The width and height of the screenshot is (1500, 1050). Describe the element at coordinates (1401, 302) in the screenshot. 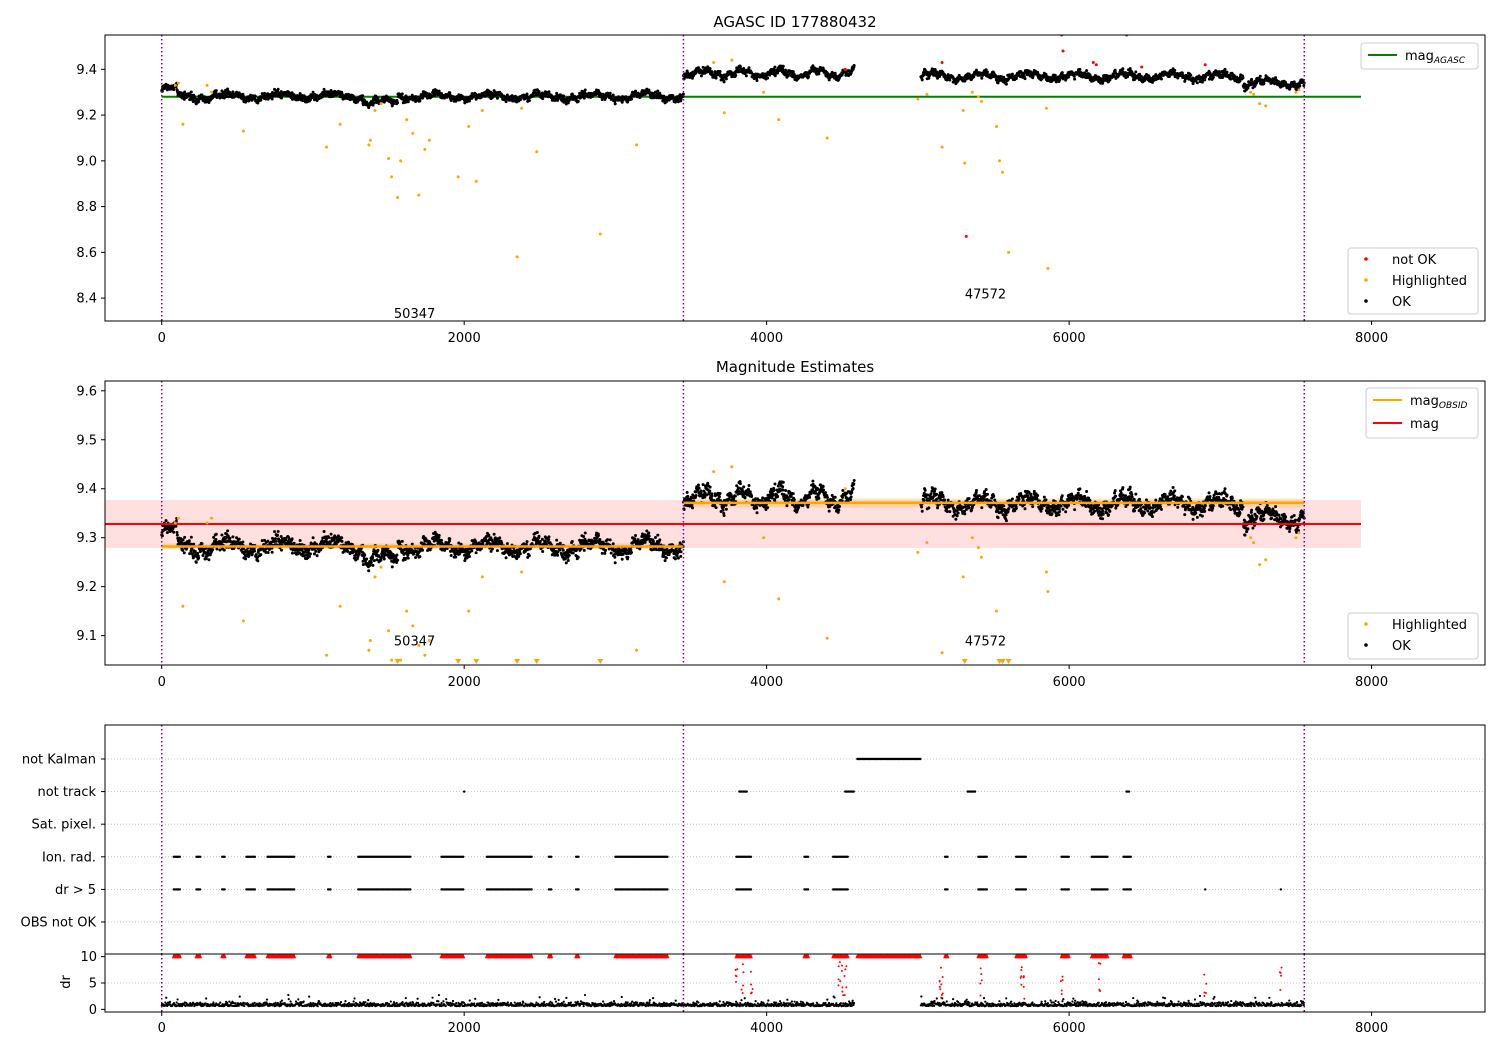

I see `legend-point-label: OK` at that location.